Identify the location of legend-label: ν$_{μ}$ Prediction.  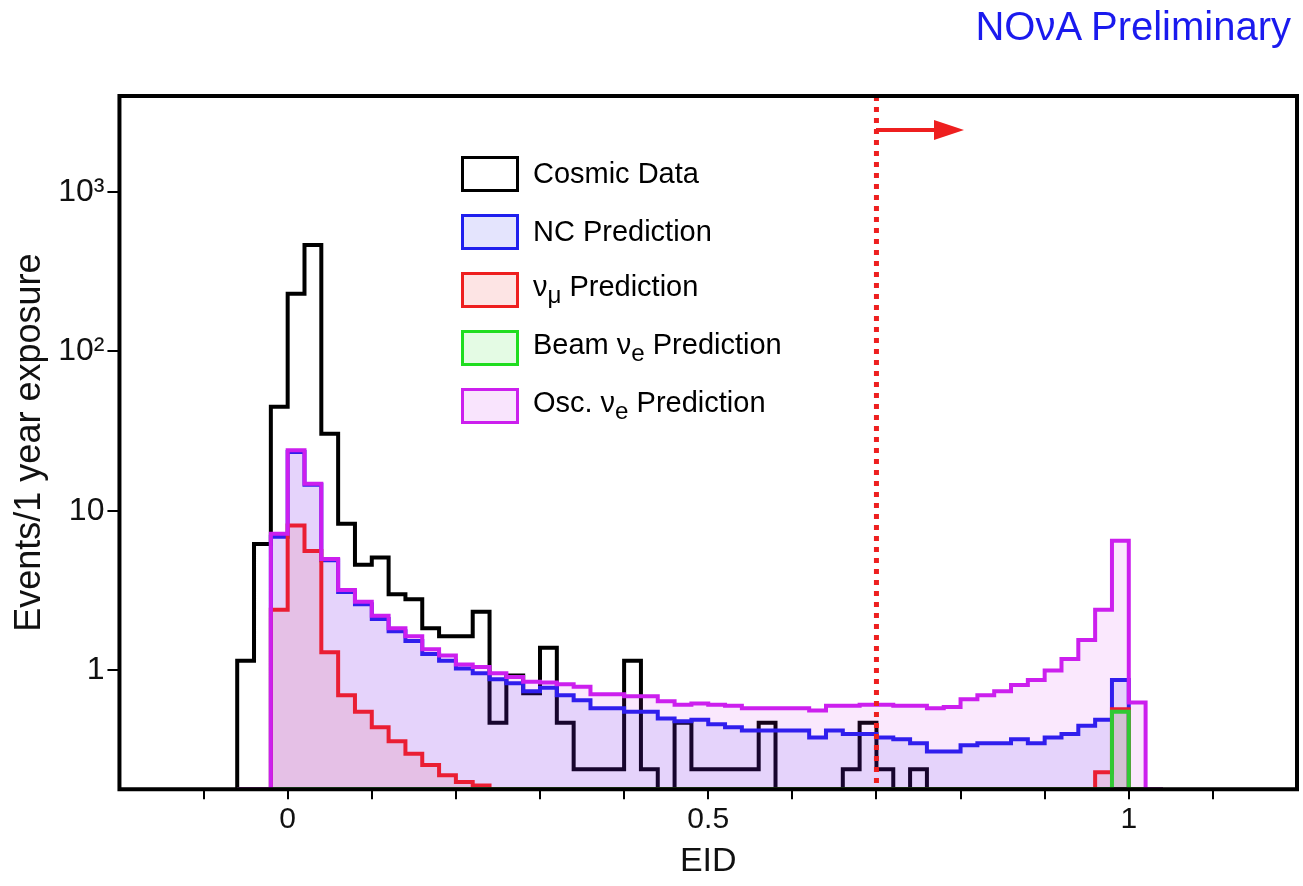
(615, 289).